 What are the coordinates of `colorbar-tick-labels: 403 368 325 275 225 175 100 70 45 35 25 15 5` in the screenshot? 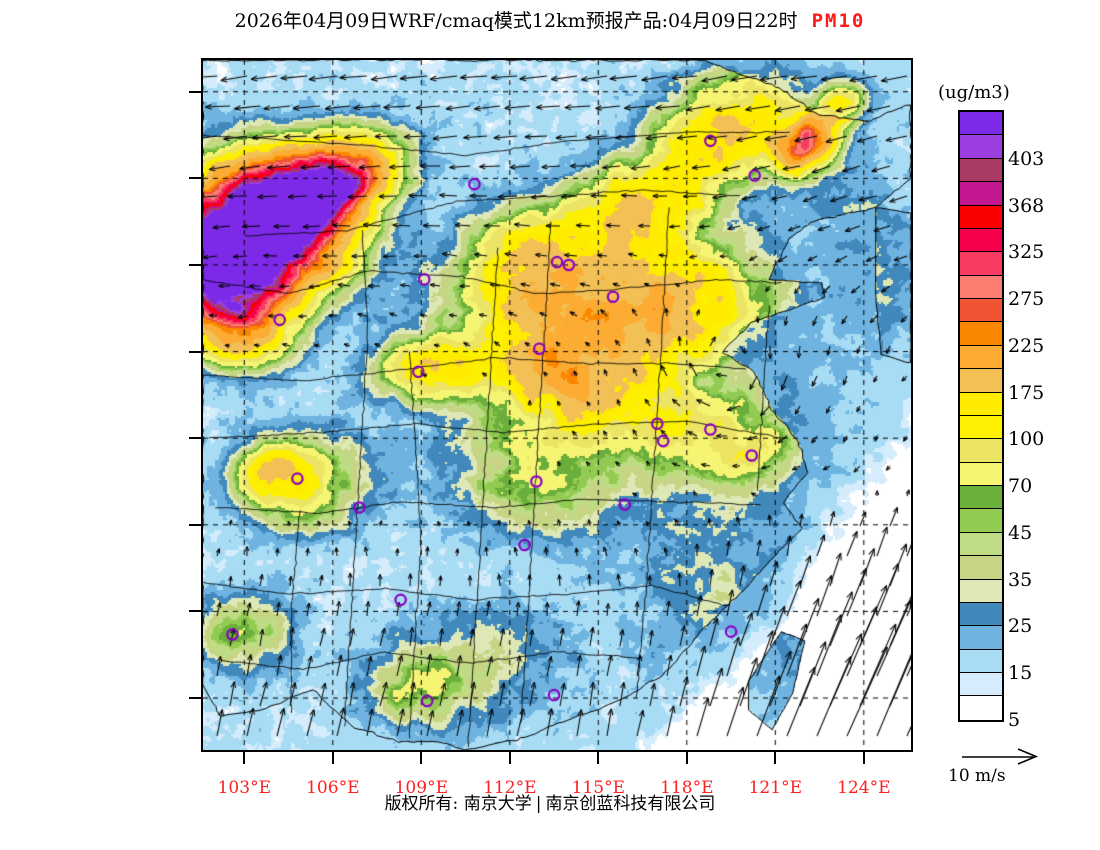 It's located at (1053, 420).